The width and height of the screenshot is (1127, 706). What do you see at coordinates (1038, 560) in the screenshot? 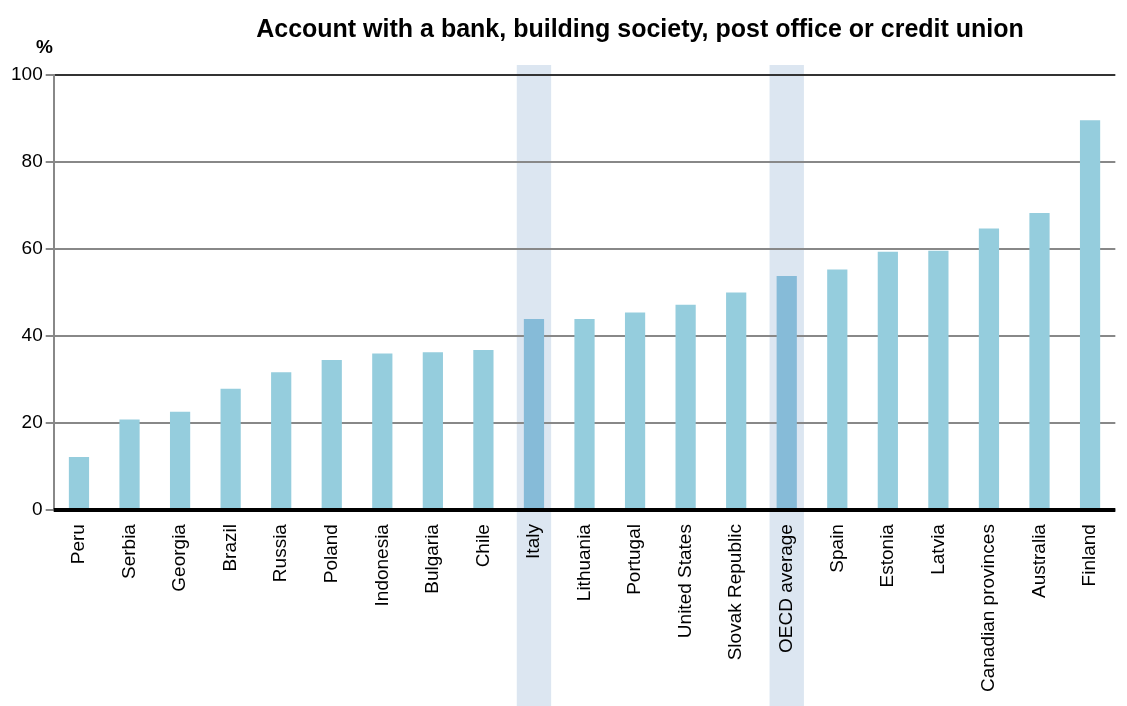
I see `x-tick-label: Australia` at bounding box center [1038, 560].